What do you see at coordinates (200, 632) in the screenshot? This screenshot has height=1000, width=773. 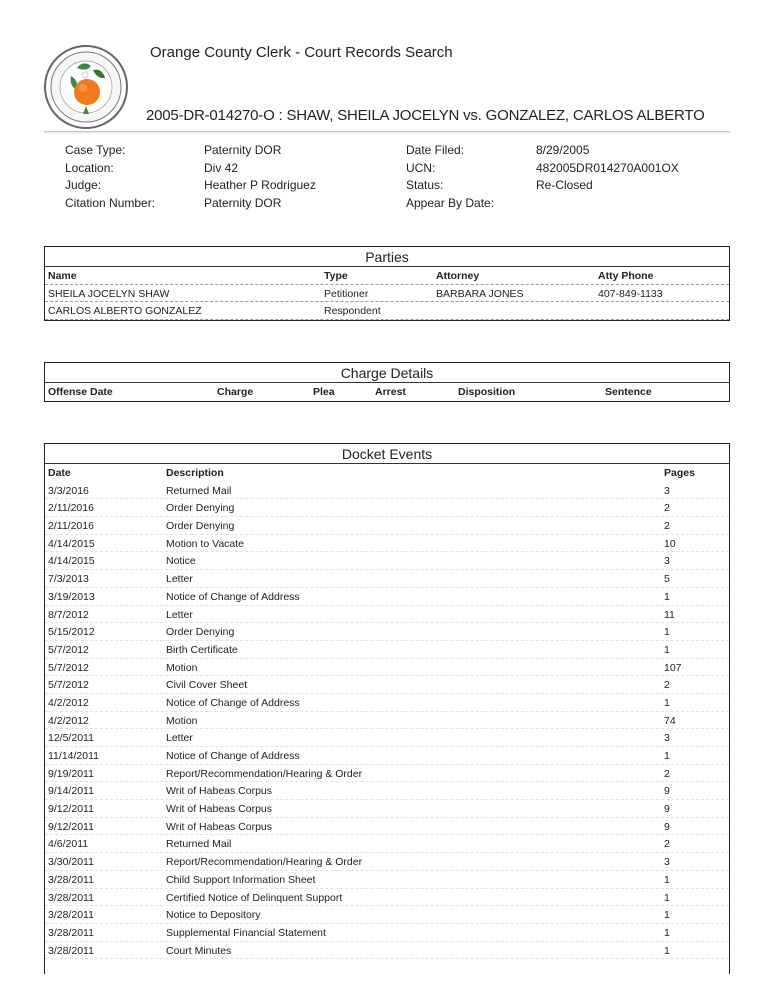 I see `table-cell: Order Denying` at bounding box center [200, 632].